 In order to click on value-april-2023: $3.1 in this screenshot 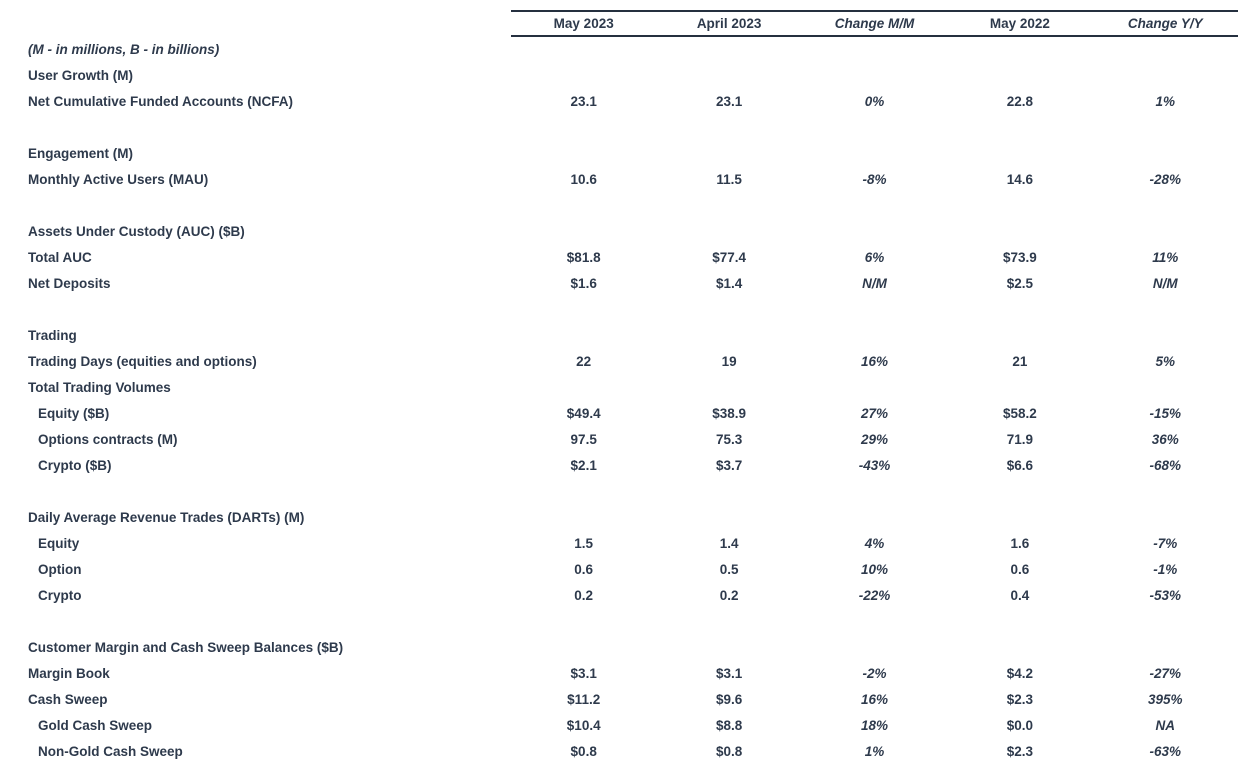, I will do `click(729, 673)`.